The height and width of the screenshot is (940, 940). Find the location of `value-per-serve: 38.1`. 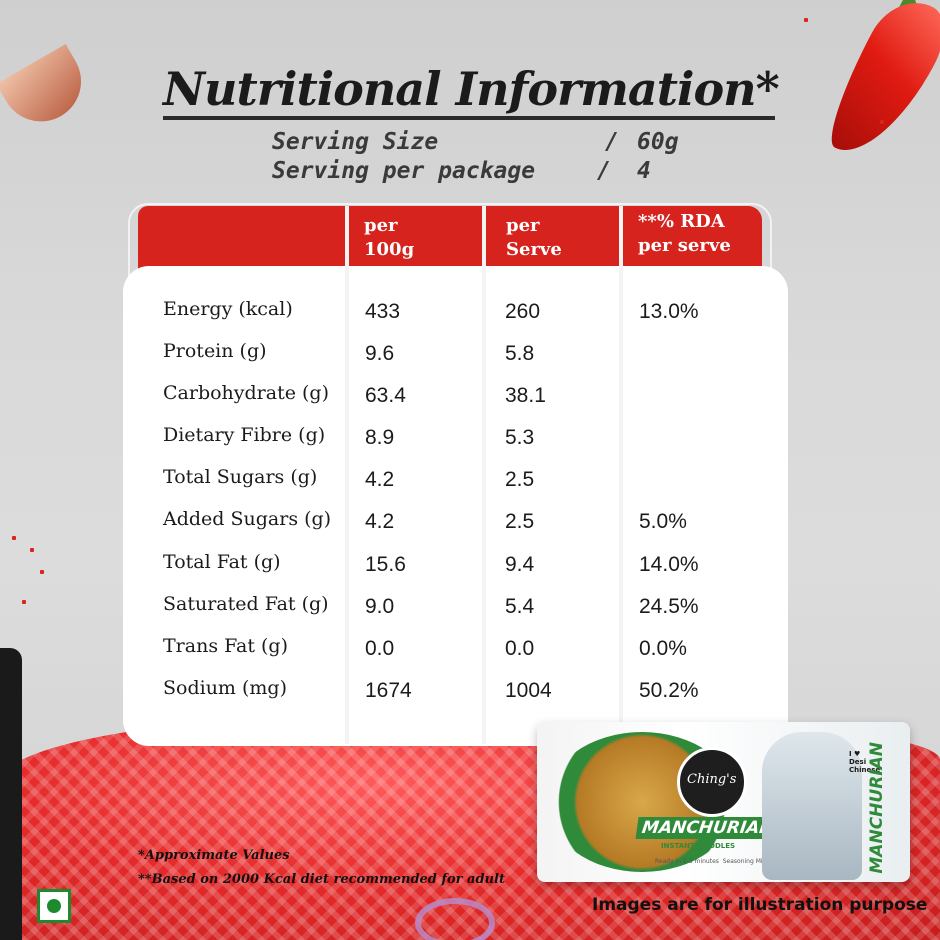

value-per-serve: 38.1 is located at coordinates (525, 395).